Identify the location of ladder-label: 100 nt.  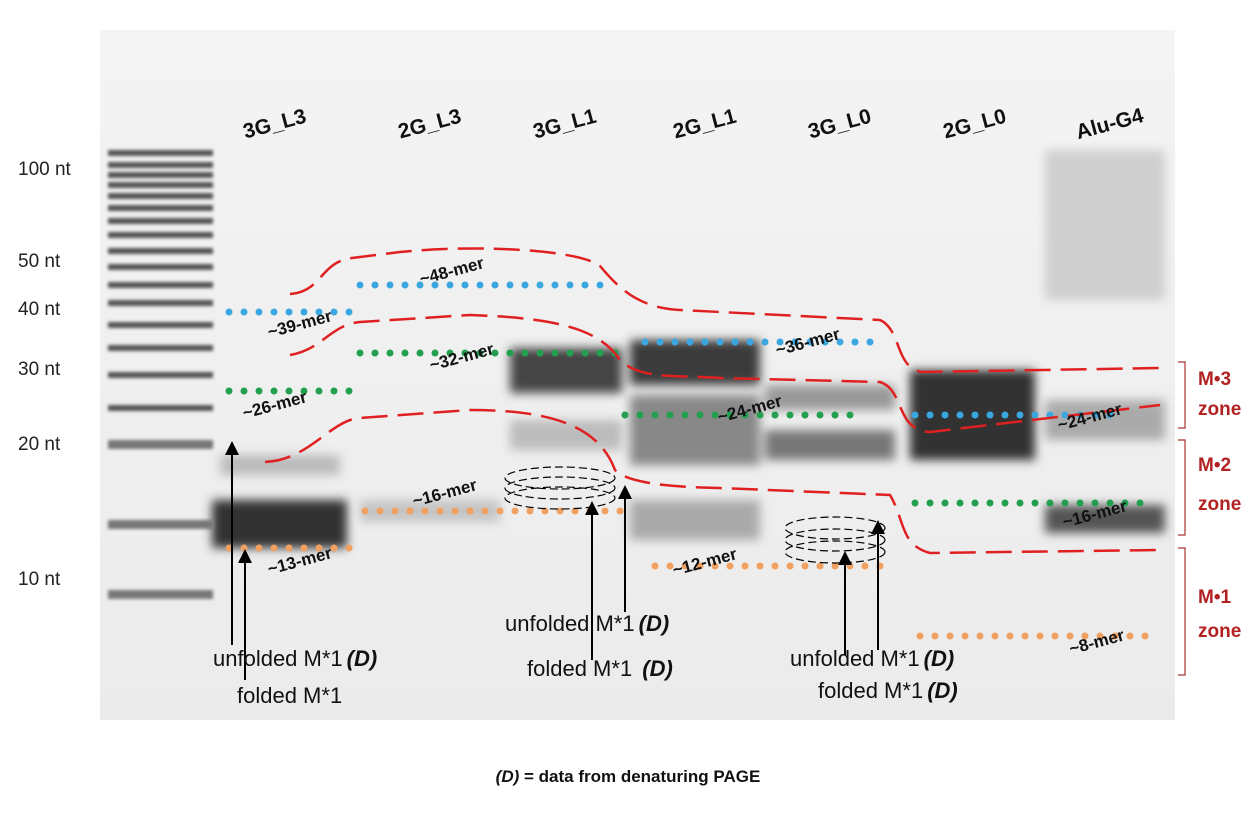
(45, 169).